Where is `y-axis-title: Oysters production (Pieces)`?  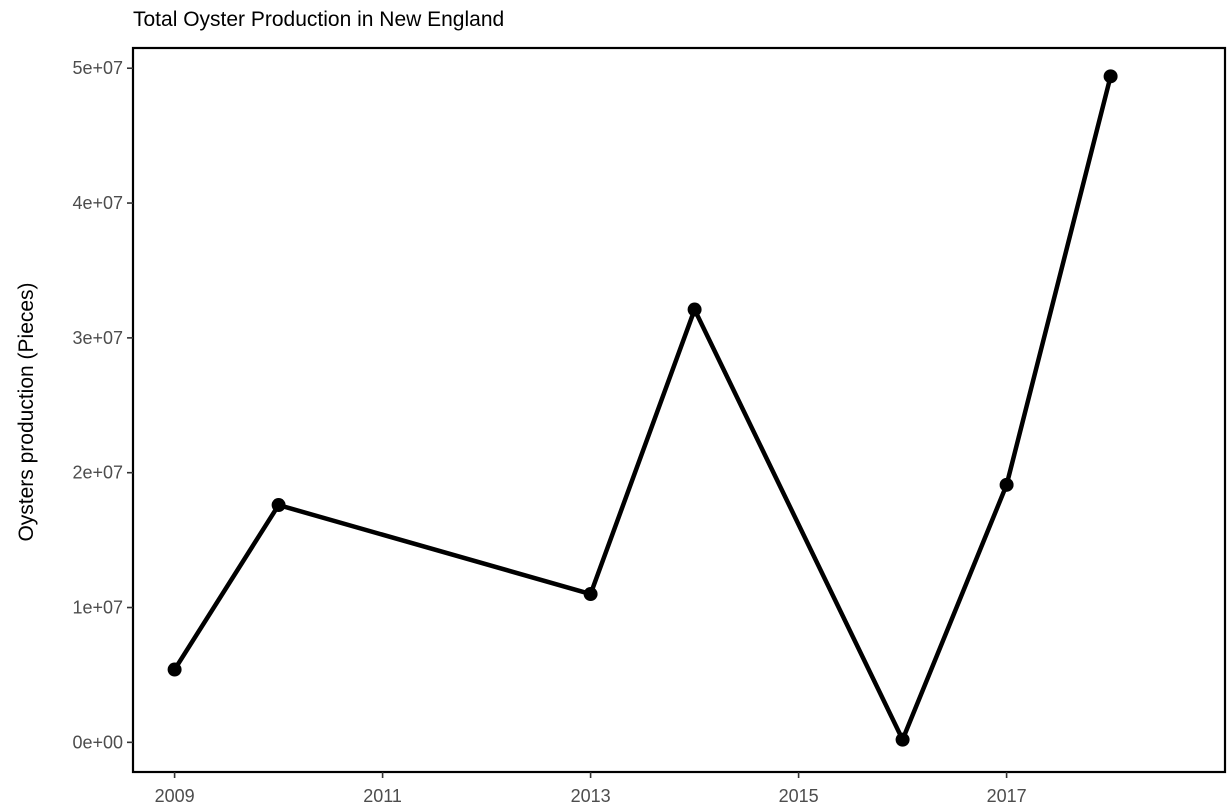 y-axis-title: Oysters production (Pieces) is located at coordinates (26, 411).